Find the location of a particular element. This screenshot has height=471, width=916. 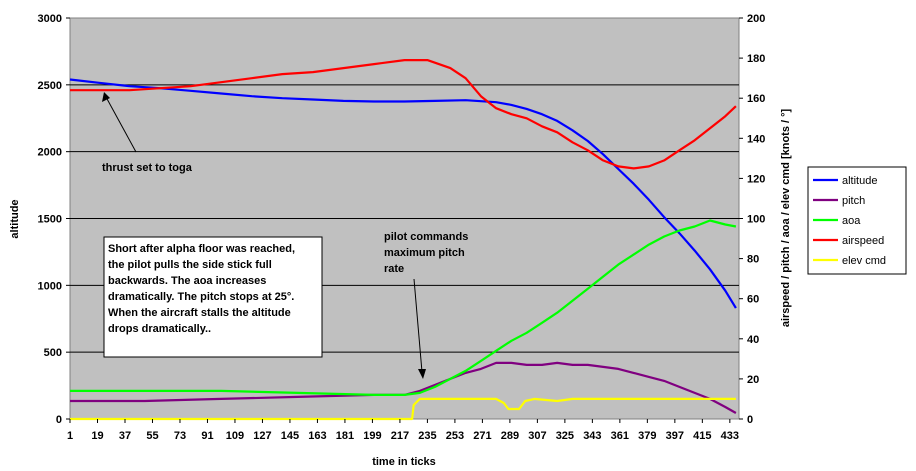

x-tick-label: 343 is located at coordinates (592, 436).